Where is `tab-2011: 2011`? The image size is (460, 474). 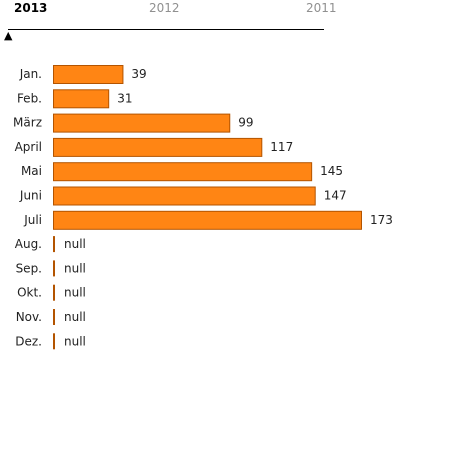 tab-2011: 2011 is located at coordinates (321, 8).